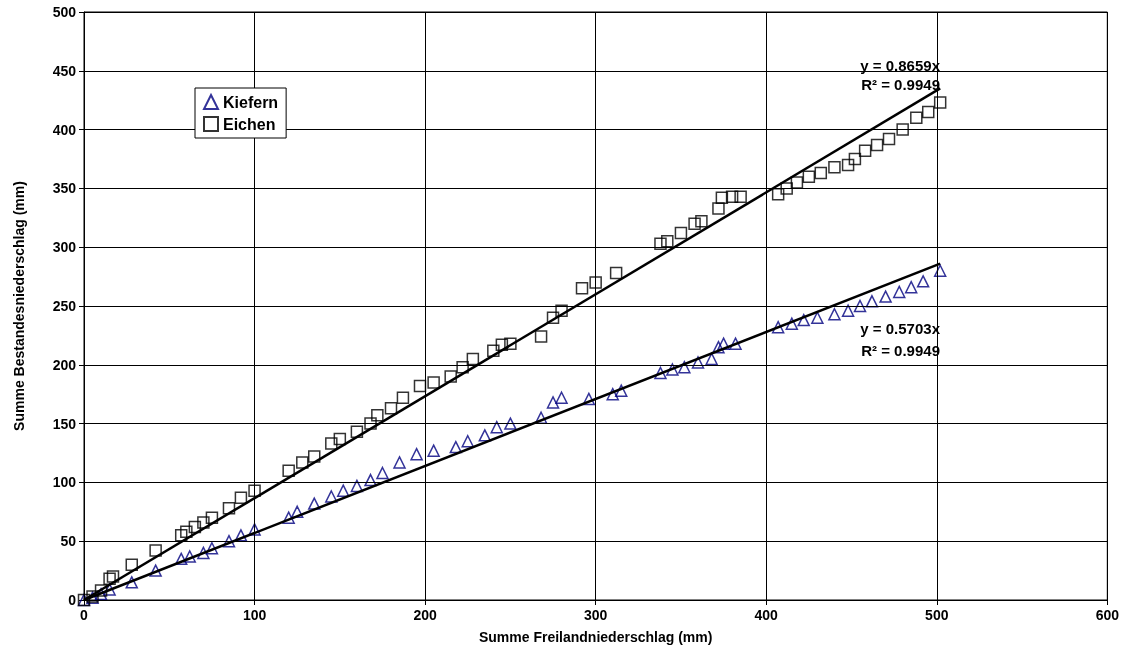  Describe the element at coordinates (595, 615) in the screenshot. I see `x-tick-label: 300` at that location.